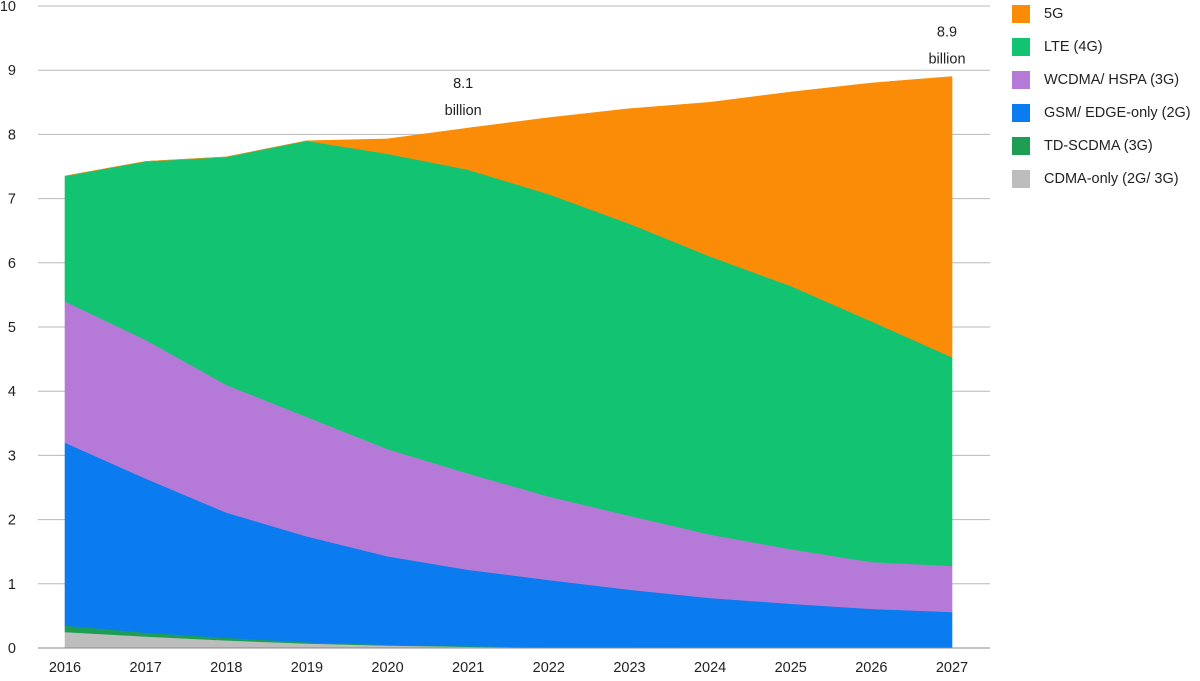 This screenshot has width=1200, height=681. I want to click on annotation: 8.1 billion, so click(463, 97).